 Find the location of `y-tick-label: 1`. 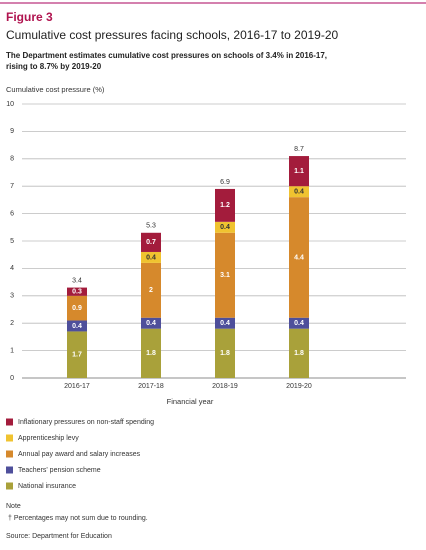

y-tick-label: 1 is located at coordinates (12, 350).